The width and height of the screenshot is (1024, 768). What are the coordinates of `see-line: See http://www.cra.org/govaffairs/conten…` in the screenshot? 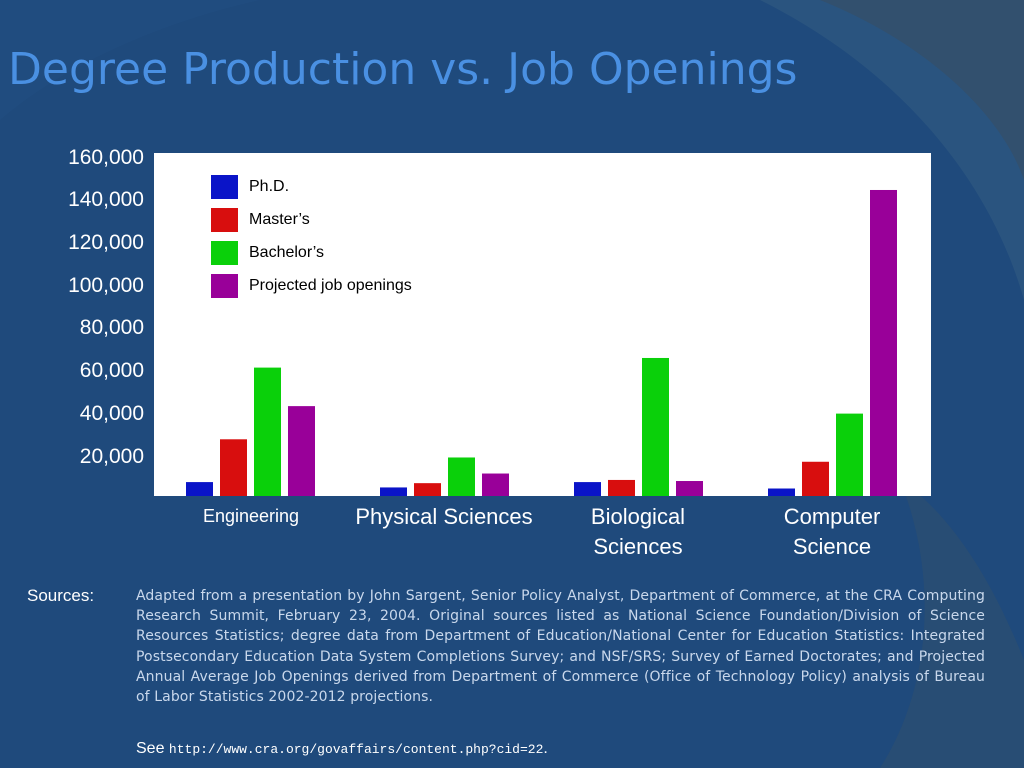 It's located at (342, 749).